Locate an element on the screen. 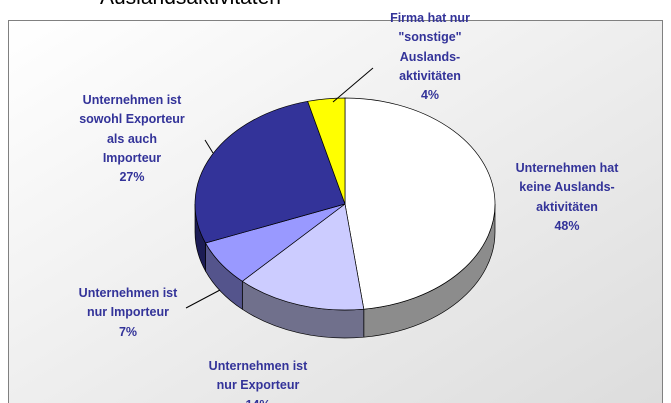 The image size is (671, 403). category-label: Unternehmen ist nur Importeur is located at coordinates (128, 303).